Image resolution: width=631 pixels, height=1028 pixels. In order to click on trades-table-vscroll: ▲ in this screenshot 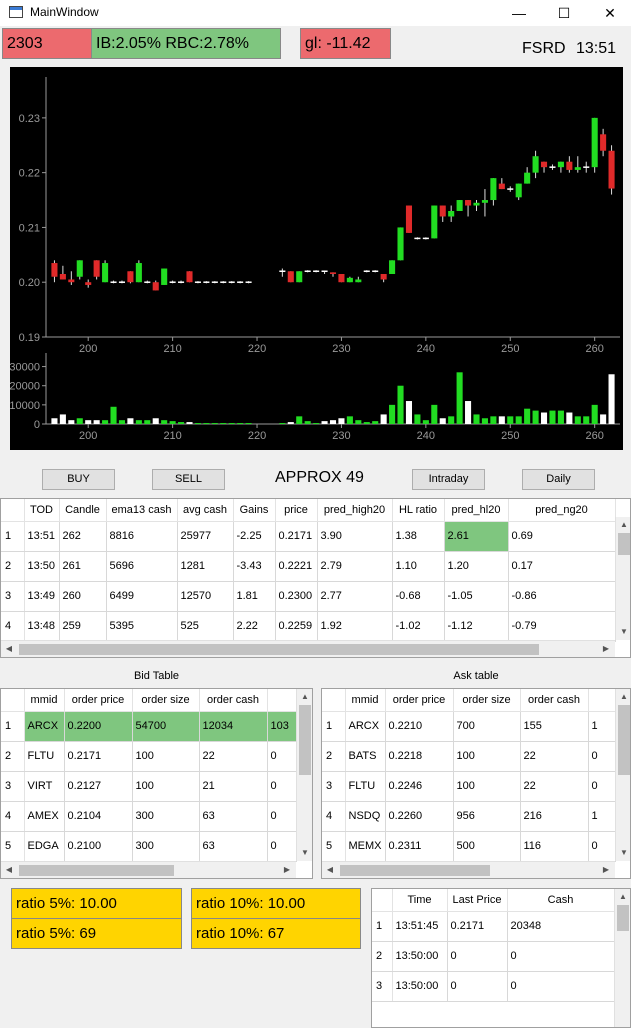, I will do `click(622, 958)`.